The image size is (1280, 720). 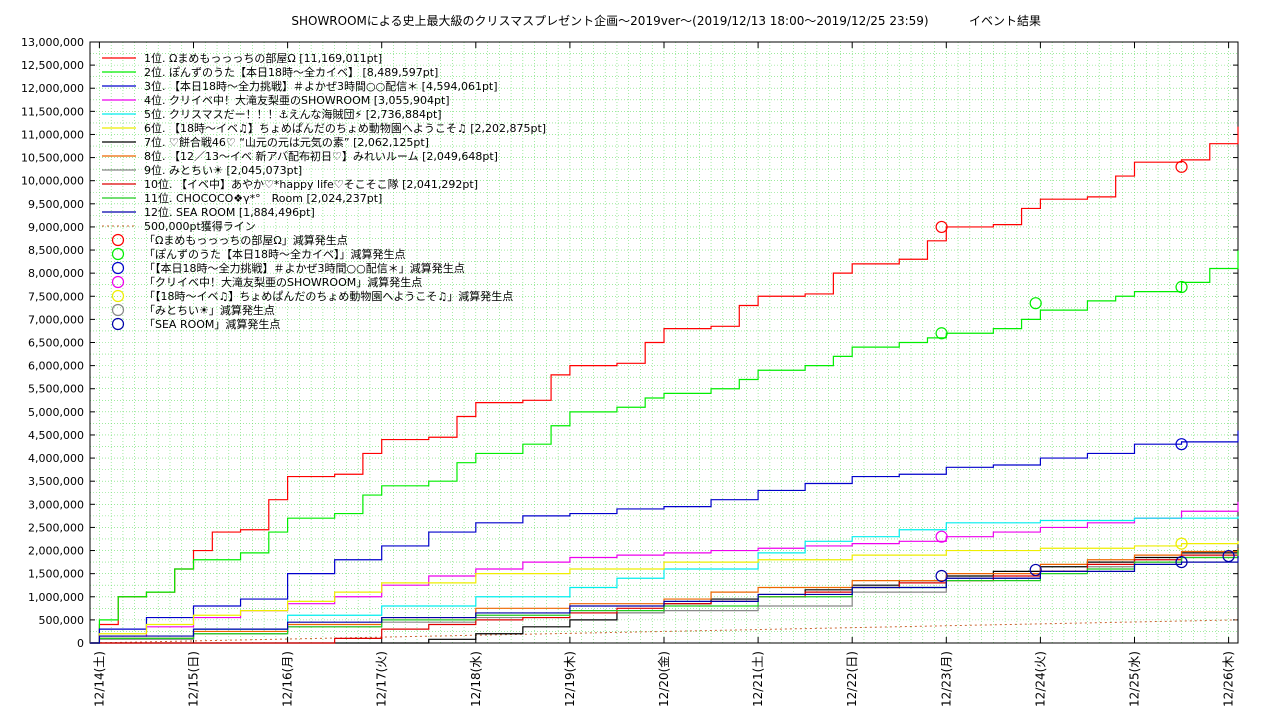 I want to click on y-tick-label: 12,500,000, so click(x=52, y=65).